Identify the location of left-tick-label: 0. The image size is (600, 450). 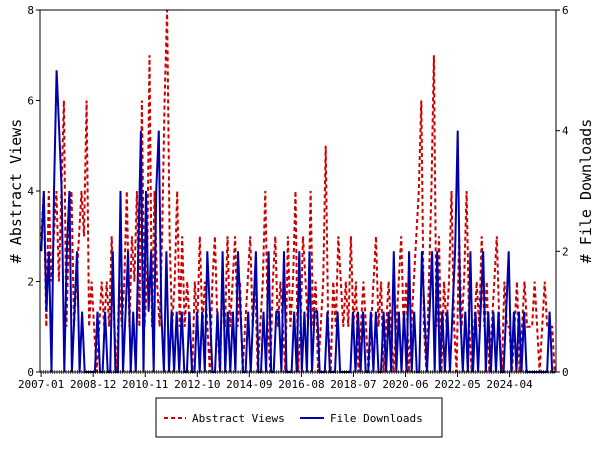
(30, 372).